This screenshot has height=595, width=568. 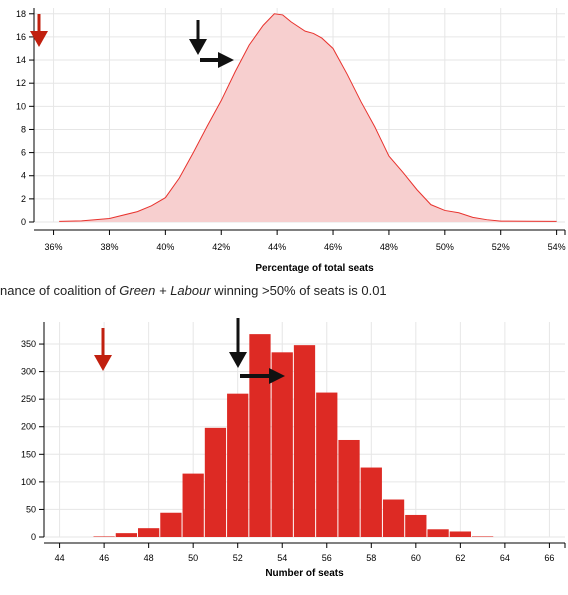 What do you see at coordinates (21, 37) in the screenshot?
I see `y-tick-label: 16` at bounding box center [21, 37].